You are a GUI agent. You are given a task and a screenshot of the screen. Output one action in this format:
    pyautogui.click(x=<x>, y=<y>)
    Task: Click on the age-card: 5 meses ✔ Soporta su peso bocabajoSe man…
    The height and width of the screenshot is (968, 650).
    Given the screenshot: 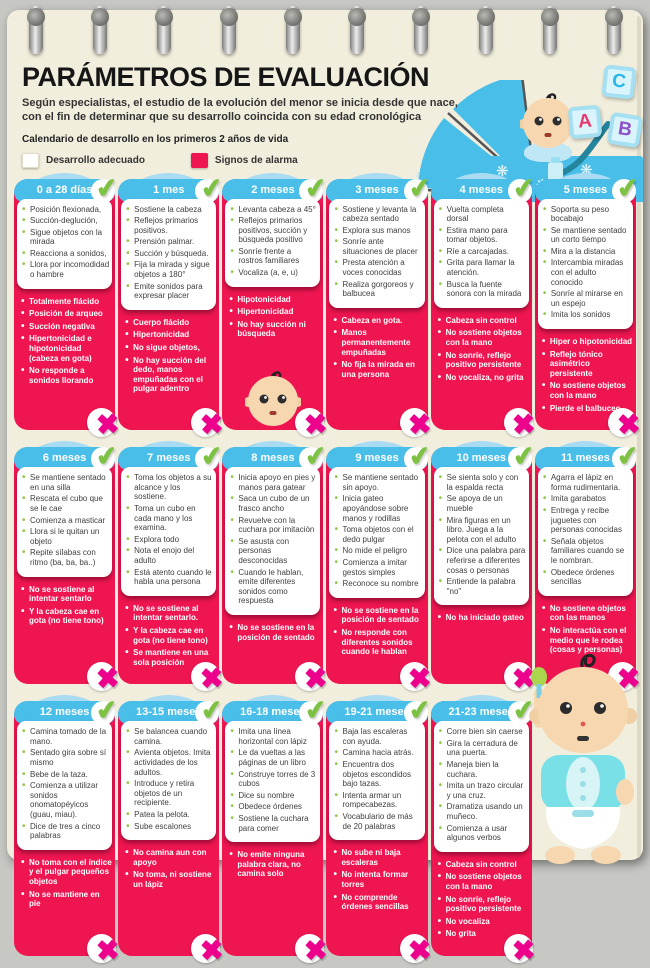 What is the action you would take?
    pyautogui.click(x=587, y=306)
    